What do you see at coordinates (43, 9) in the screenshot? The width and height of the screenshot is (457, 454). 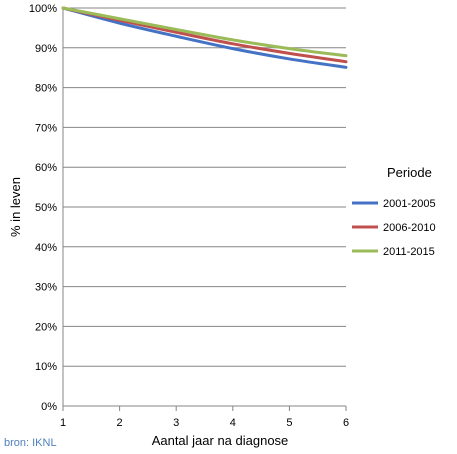 I see `y-tick-label: 100%` at bounding box center [43, 9].